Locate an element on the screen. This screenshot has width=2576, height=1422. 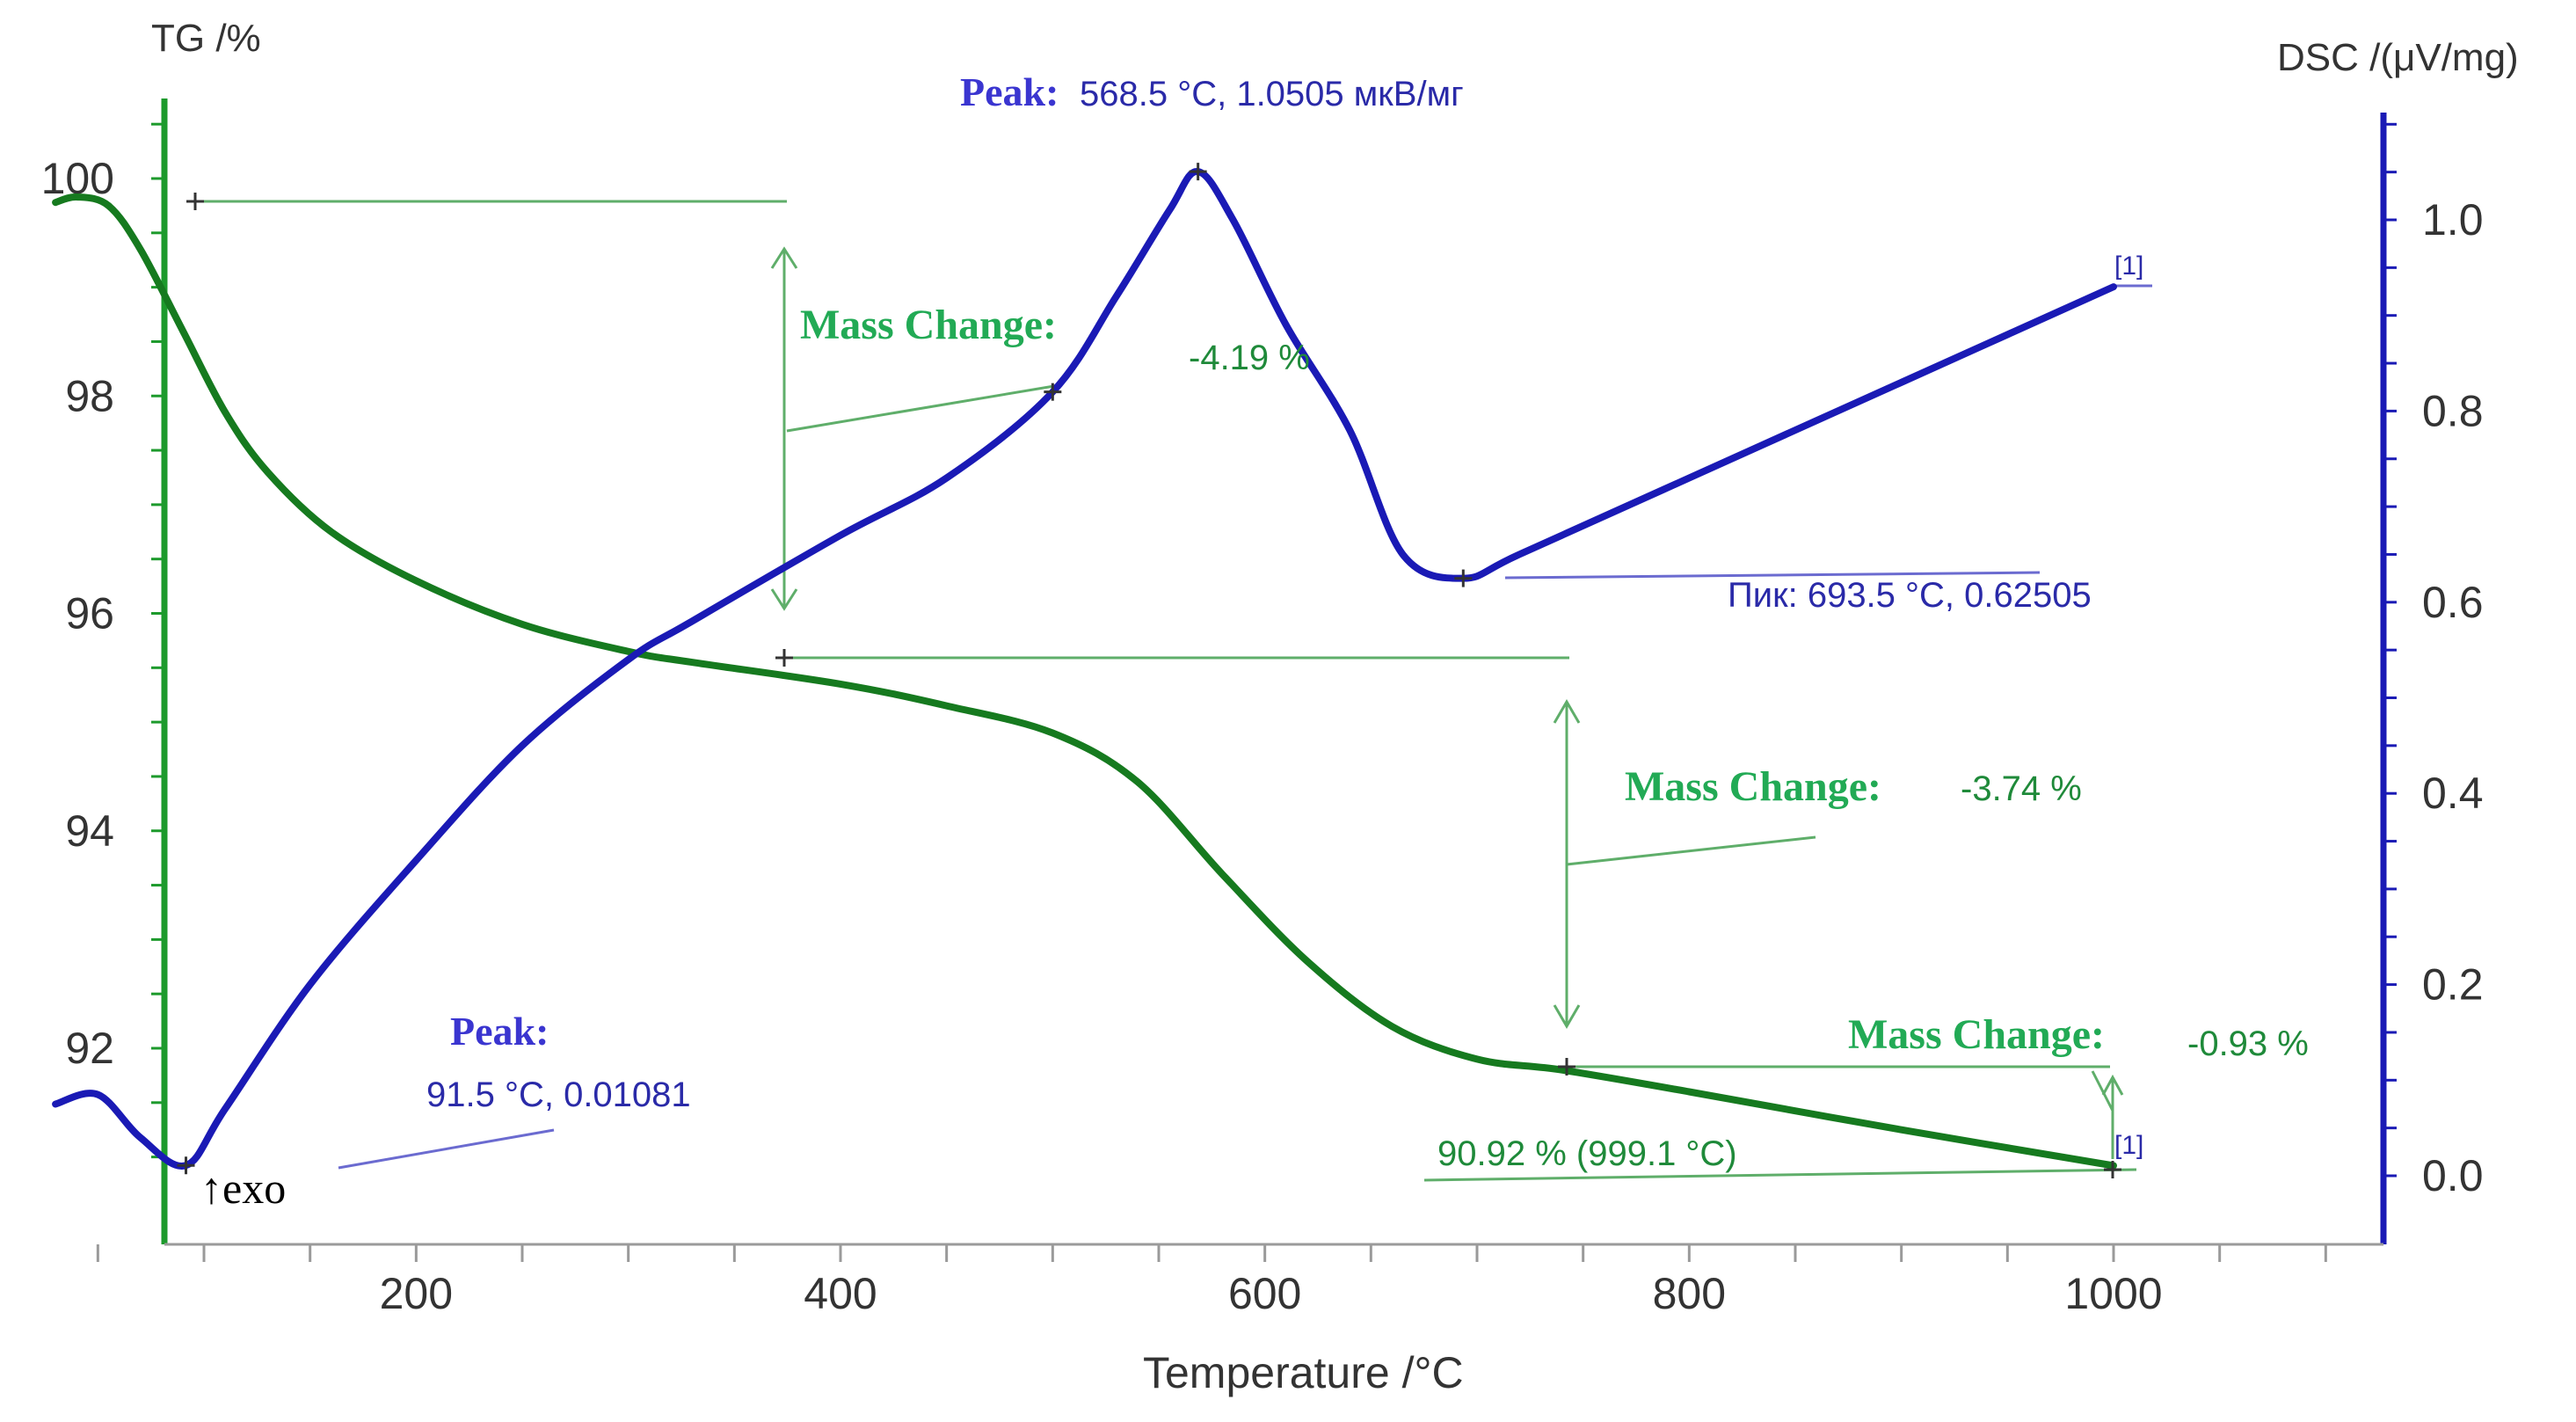
dsc-curve-marker: [1] is located at coordinates (2128, 266).